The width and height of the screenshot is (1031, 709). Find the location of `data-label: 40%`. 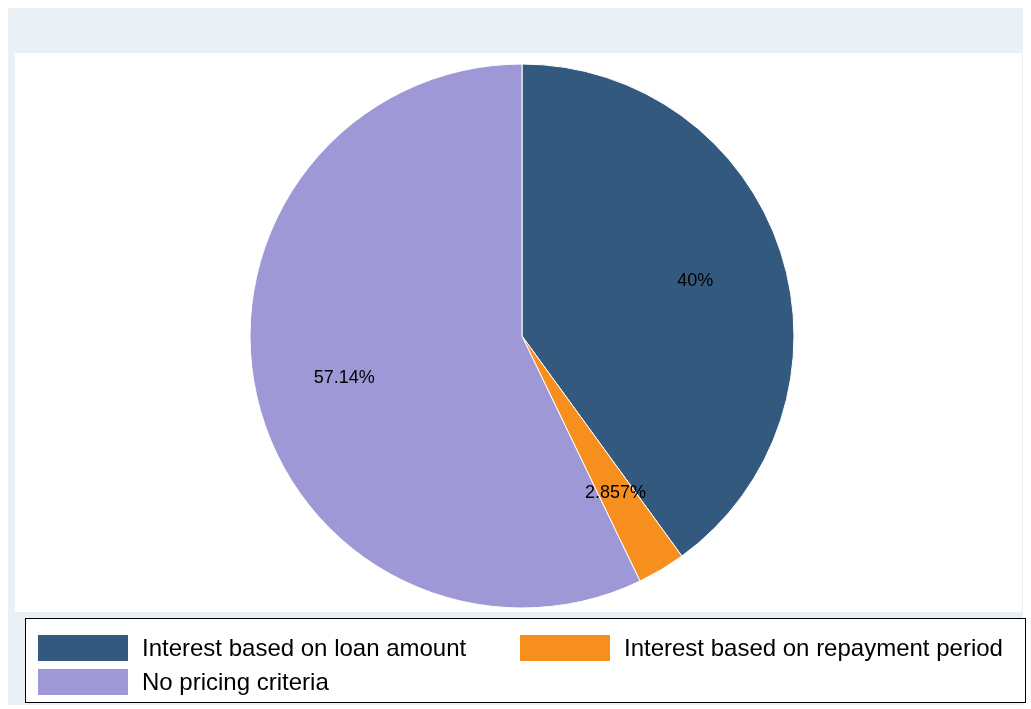

data-label: 40% is located at coordinates (695, 279).